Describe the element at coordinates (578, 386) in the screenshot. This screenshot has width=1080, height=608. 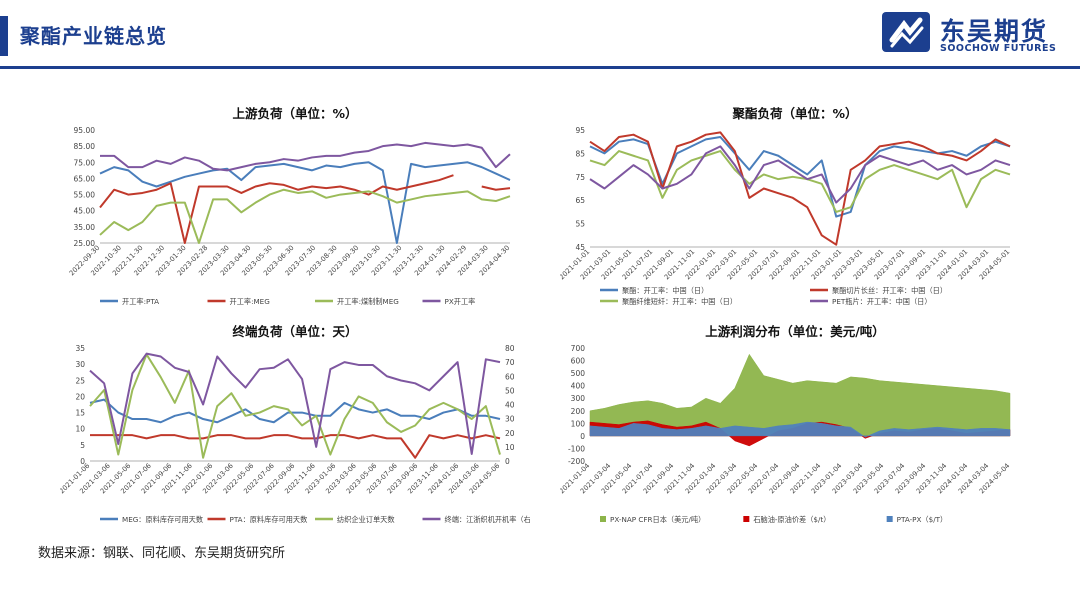
I see `y-tick-label: 400` at that location.